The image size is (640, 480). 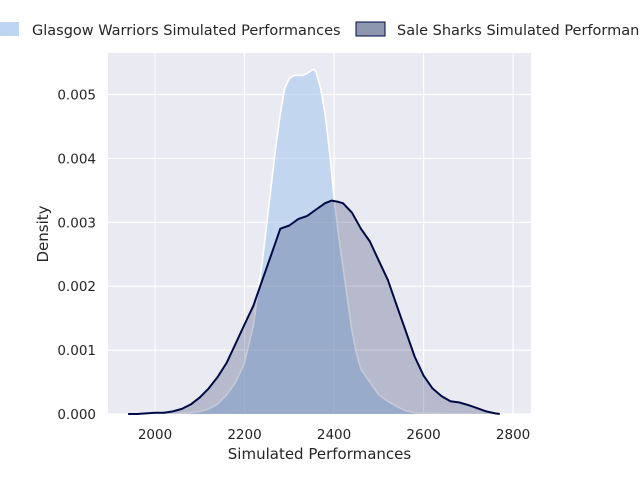 I want to click on x-tick-label: 2400, so click(x=334, y=435).